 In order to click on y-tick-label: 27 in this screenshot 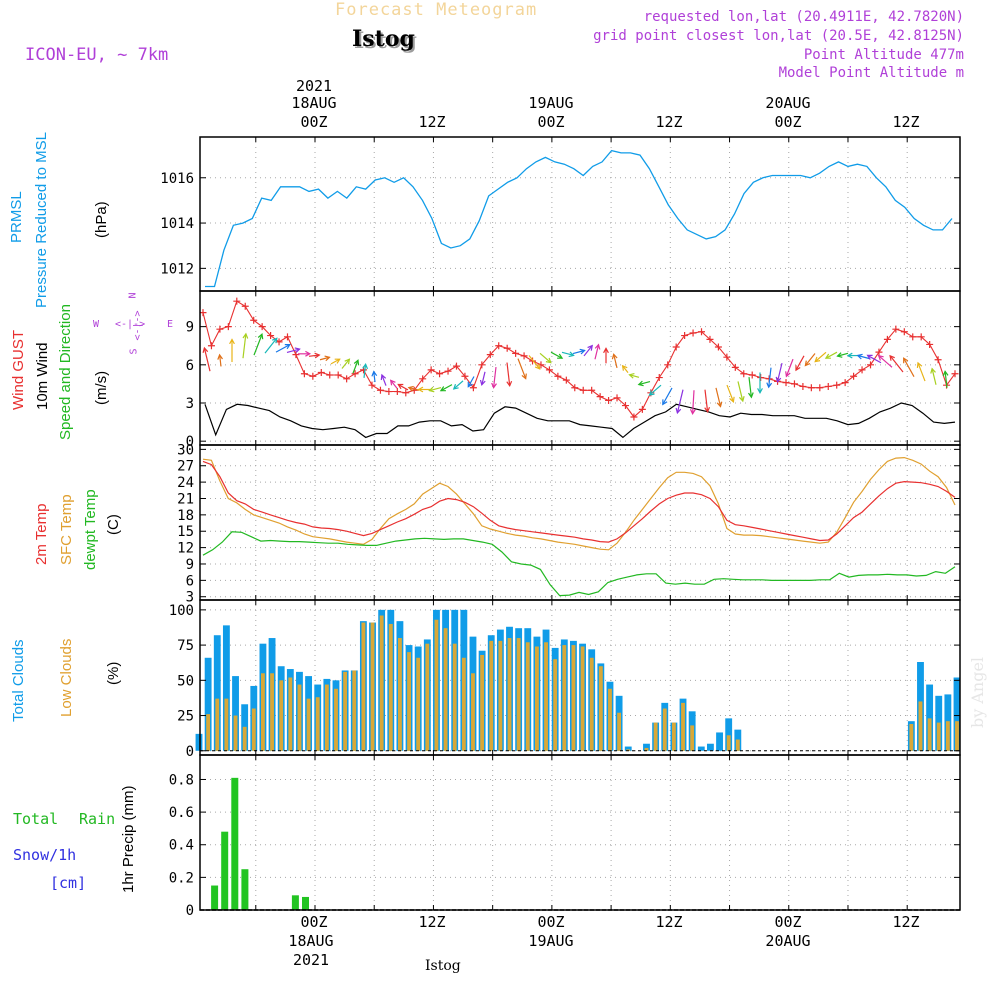, I will do `click(185, 467)`.